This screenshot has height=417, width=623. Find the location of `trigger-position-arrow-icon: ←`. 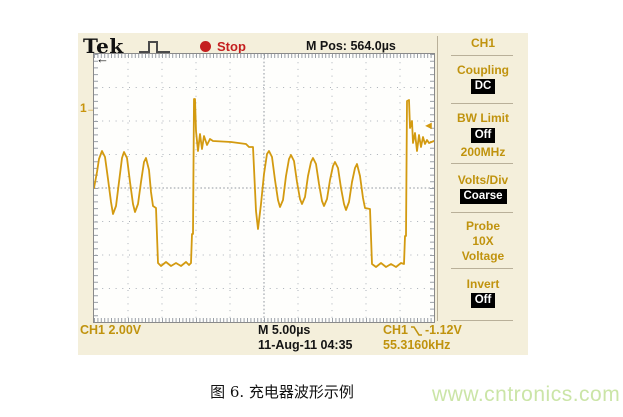

trigger-position-arrow-icon: ← is located at coordinates (102, 58).